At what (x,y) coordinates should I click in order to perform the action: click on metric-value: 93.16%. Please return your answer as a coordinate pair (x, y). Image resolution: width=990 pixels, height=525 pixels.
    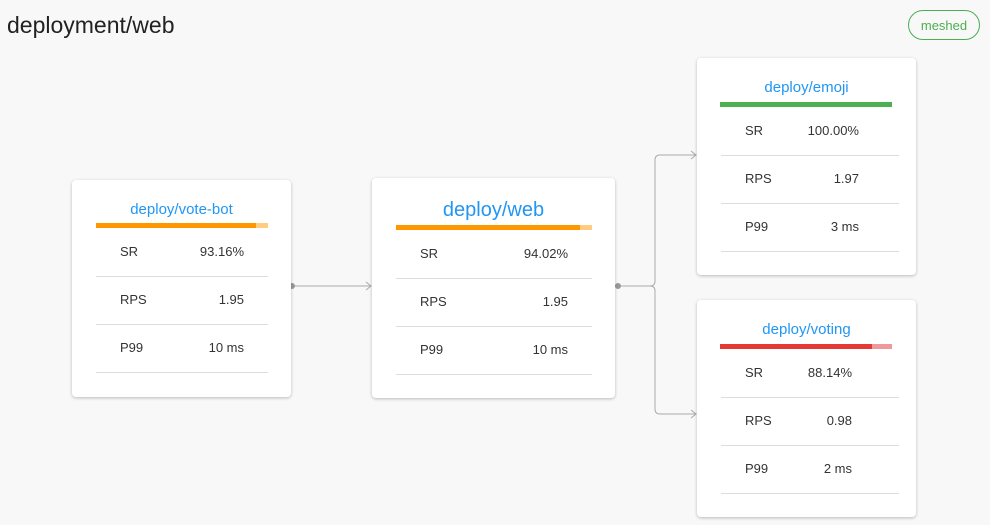
    Looking at the image, I should click on (221, 251).